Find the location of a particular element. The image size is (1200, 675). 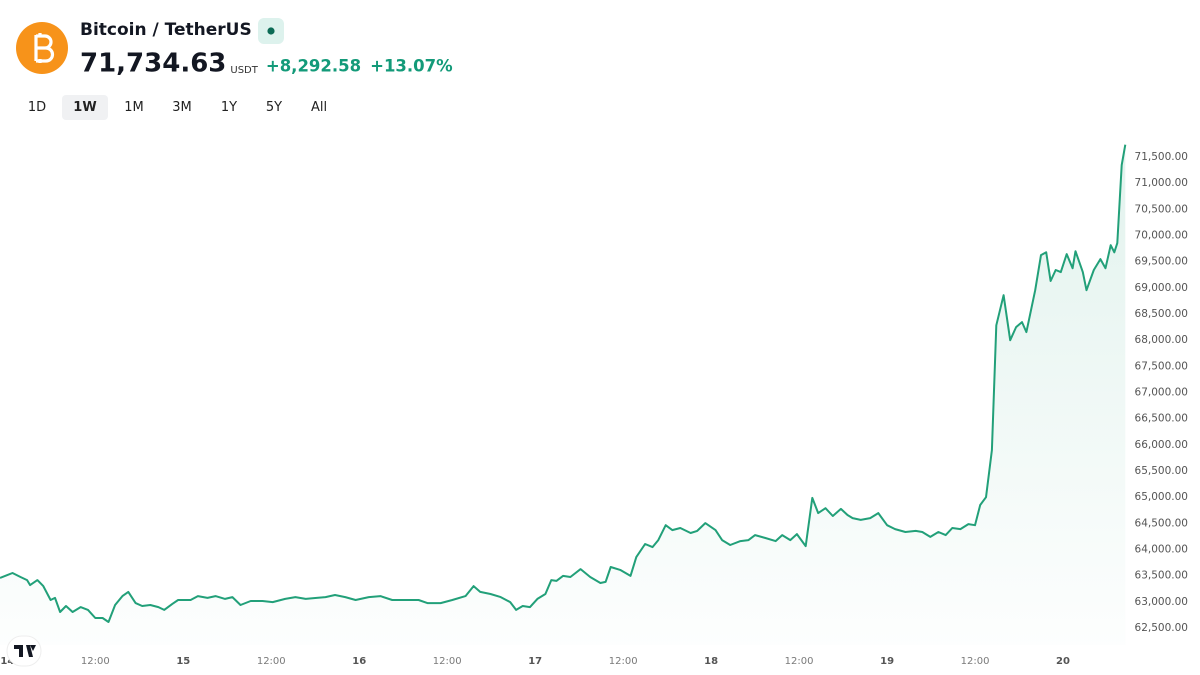

y-tick-label: 68,500.00 is located at coordinates (1161, 314).